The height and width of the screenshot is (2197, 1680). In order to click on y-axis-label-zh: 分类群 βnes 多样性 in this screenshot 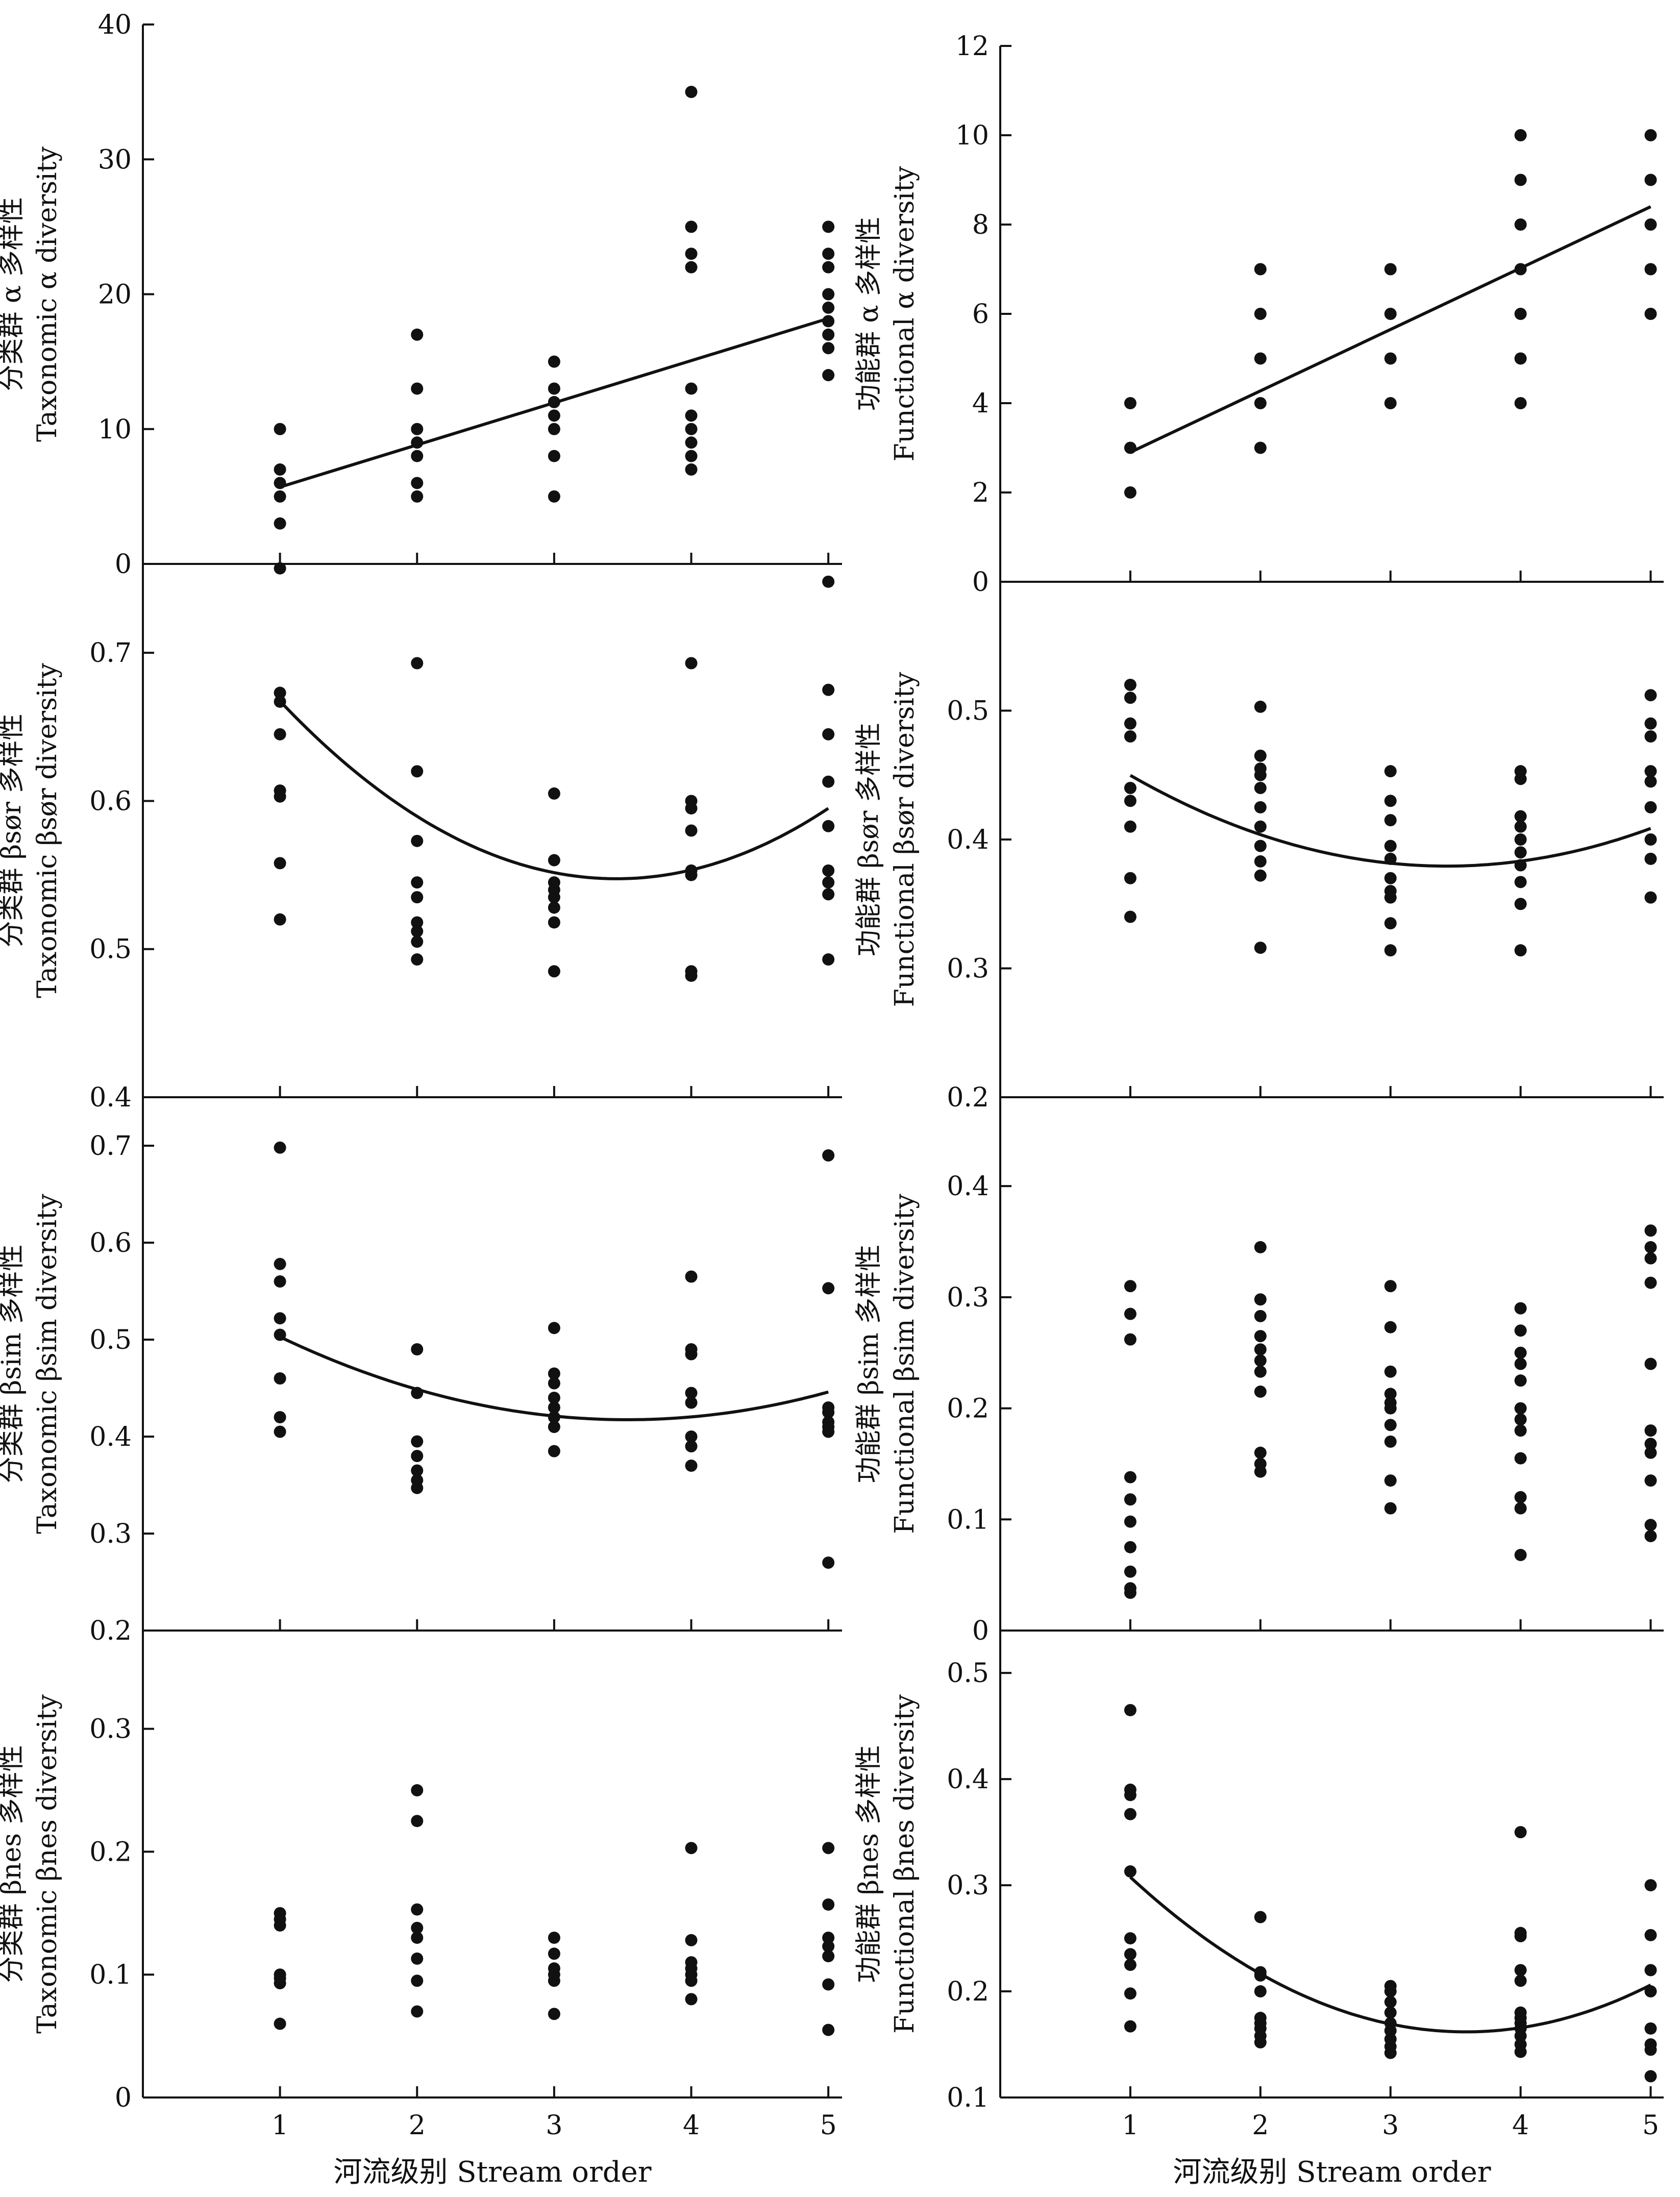, I will do `click(13, 1864)`.